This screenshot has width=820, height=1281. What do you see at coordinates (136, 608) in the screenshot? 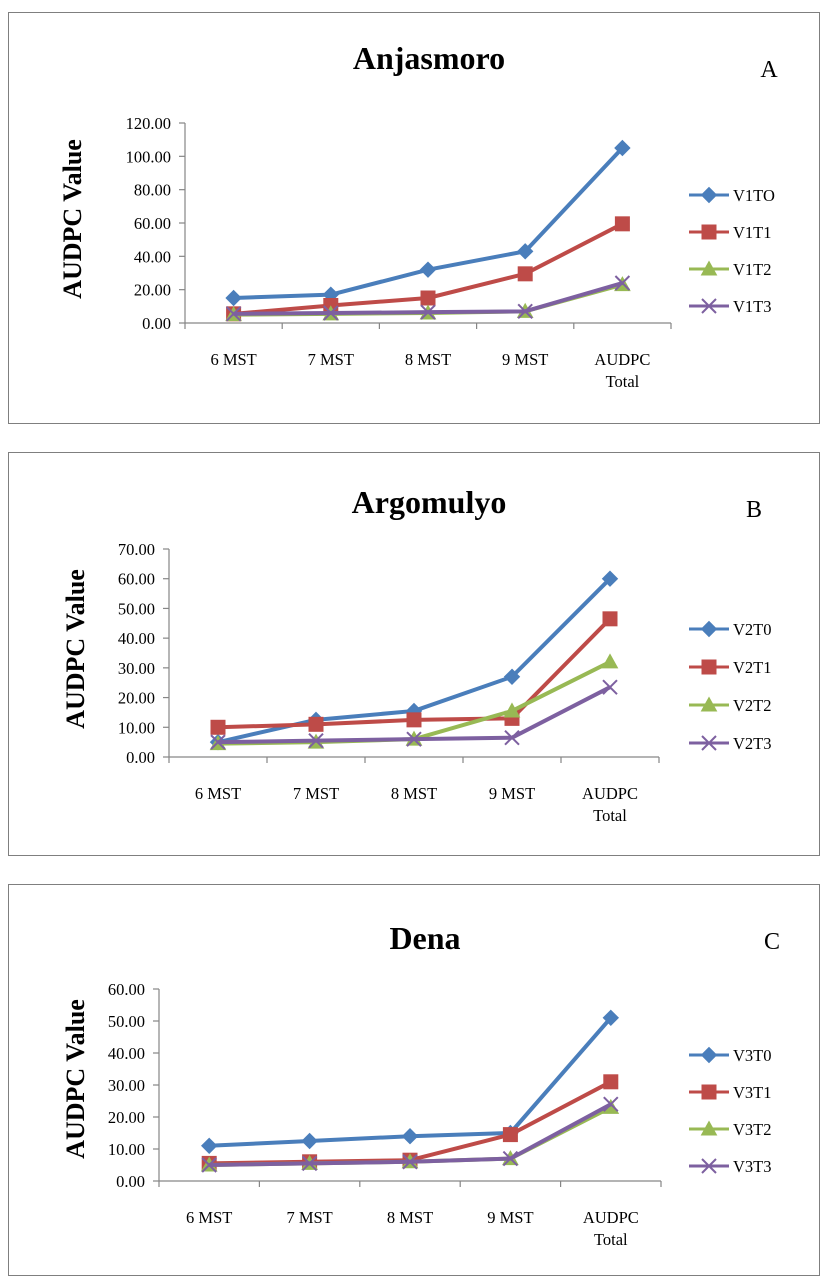
I see `y-tick-label: 50.00` at bounding box center [136, 608].